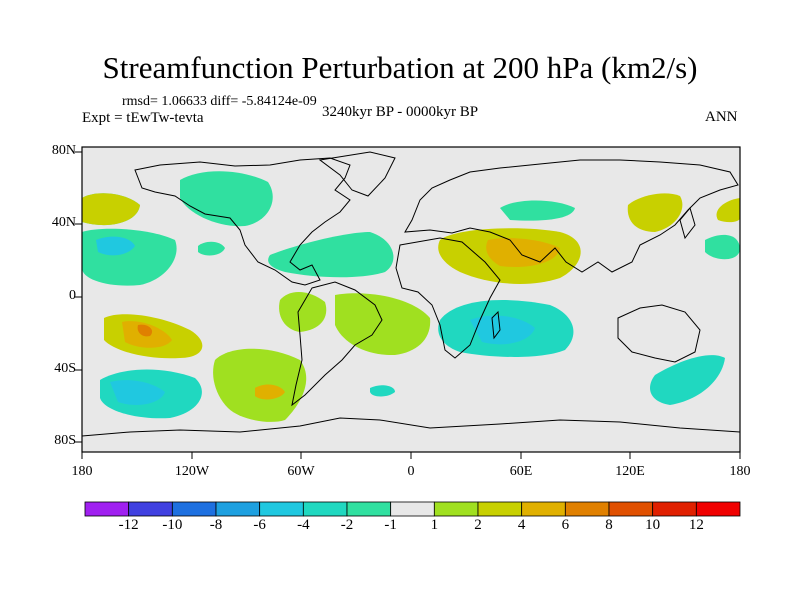 The image size is (800, 600). I want to click on colorbar-label: 8, so click(609, 525).